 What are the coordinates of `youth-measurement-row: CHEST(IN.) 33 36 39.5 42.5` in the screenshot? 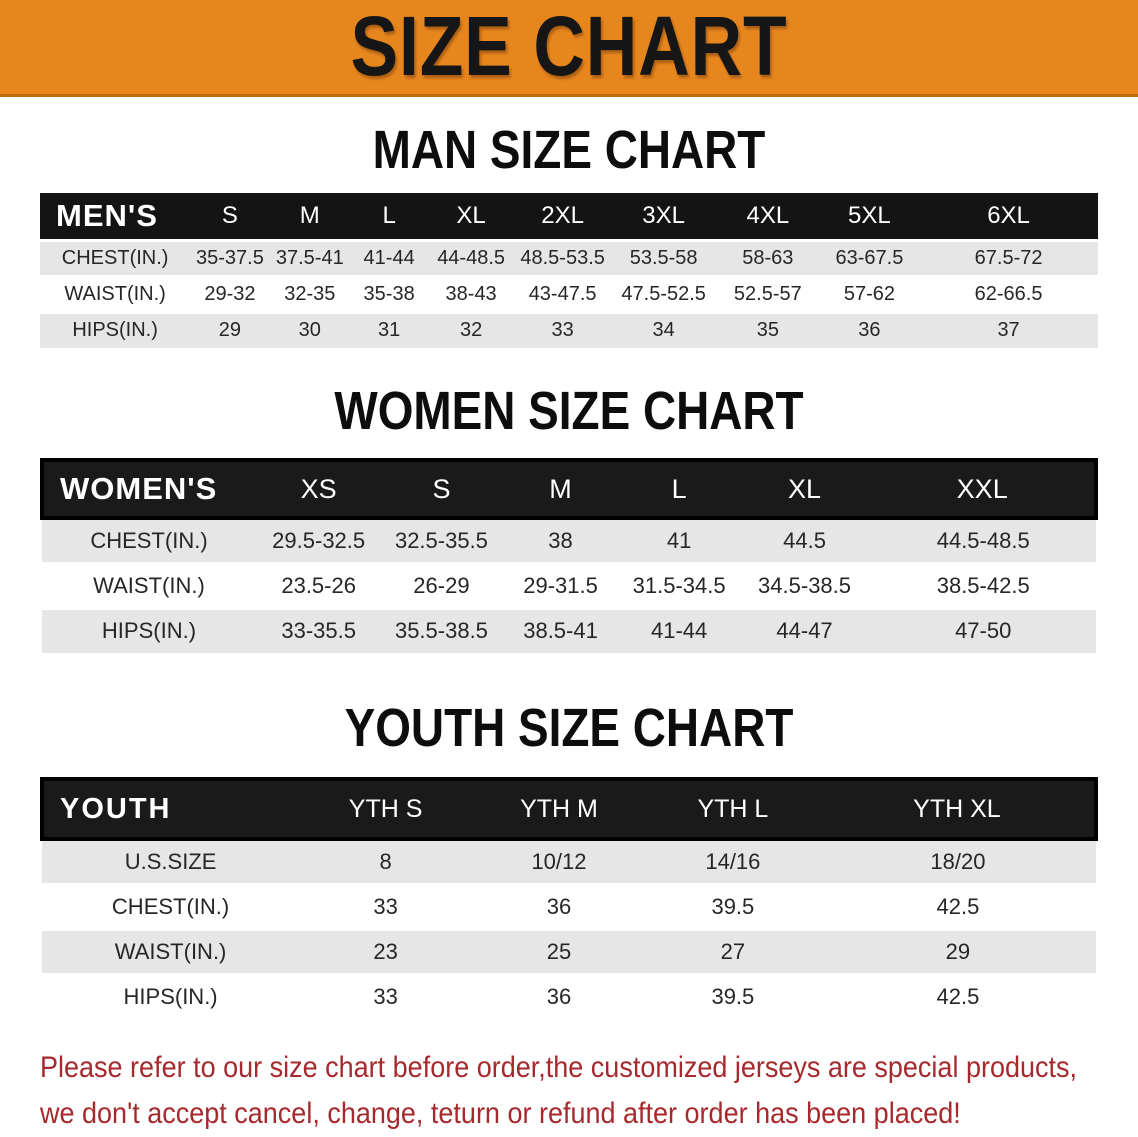 It's located at (569, 905).